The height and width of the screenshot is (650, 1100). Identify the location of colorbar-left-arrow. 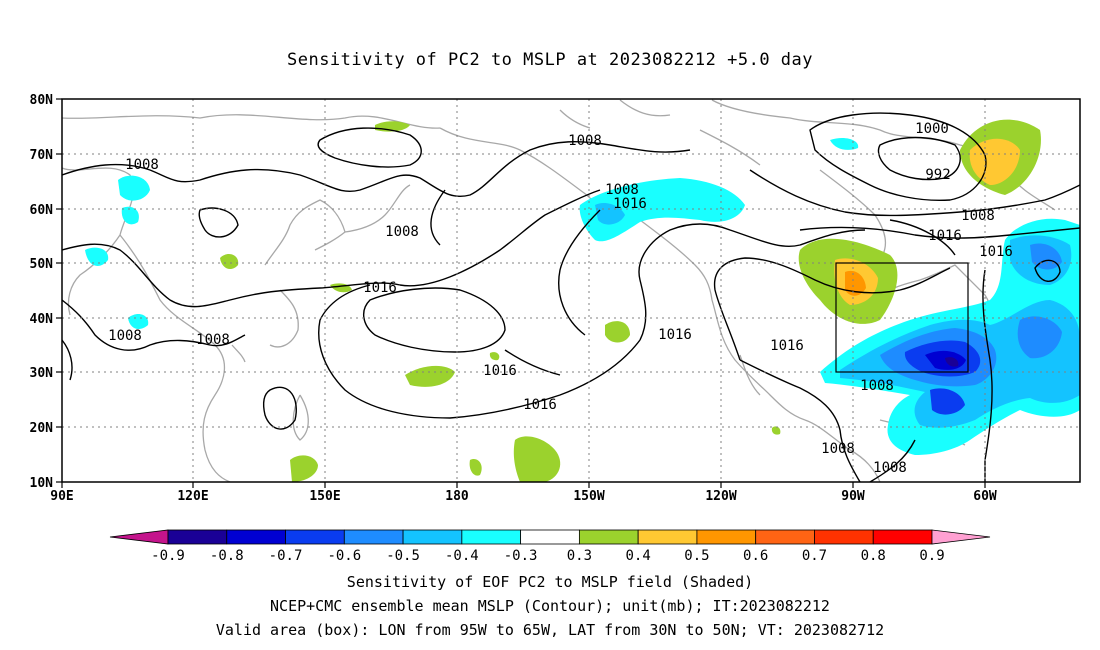
(139, 537).